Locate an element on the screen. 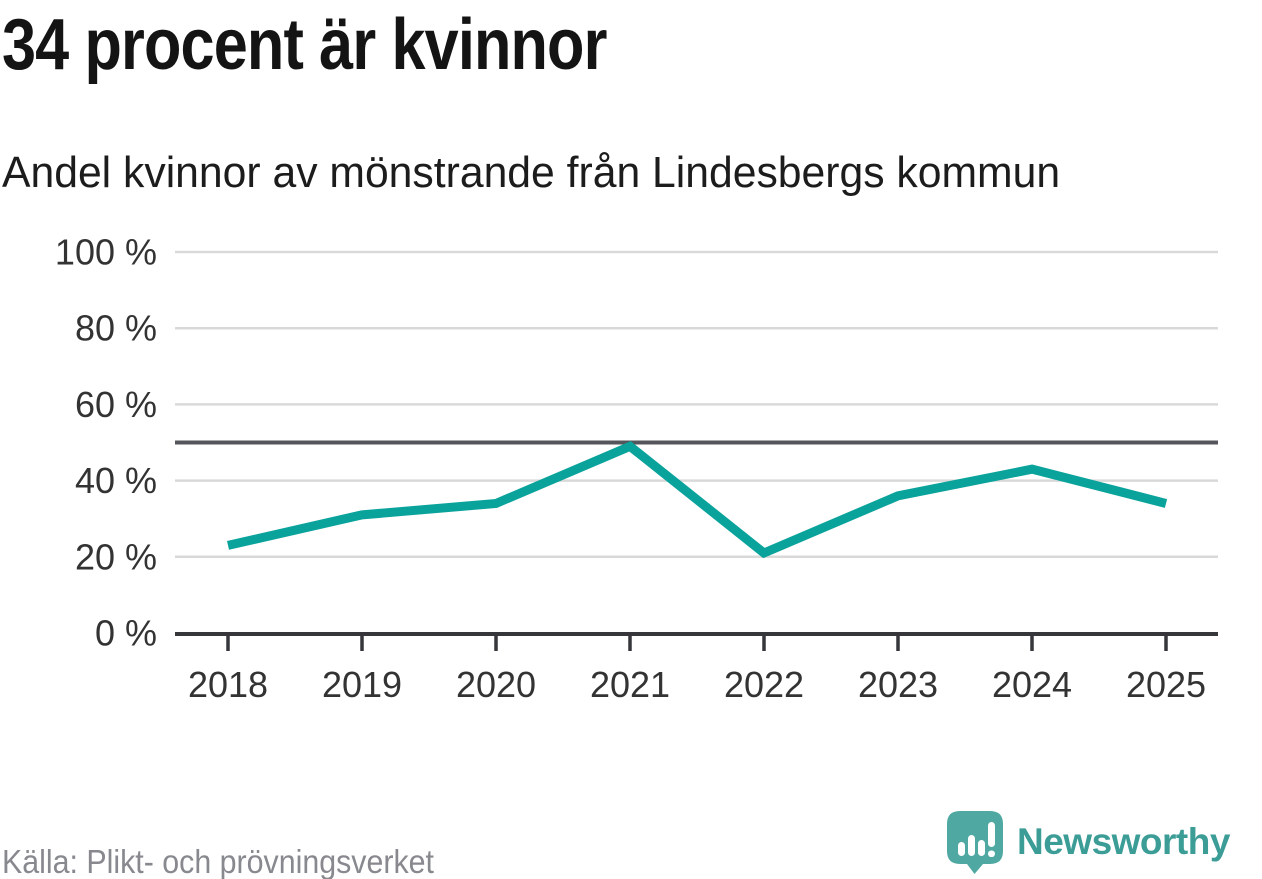 This screenshot has height=879, width=1262. data-line-andel-kvinnor is located at coordinates (697, 500).